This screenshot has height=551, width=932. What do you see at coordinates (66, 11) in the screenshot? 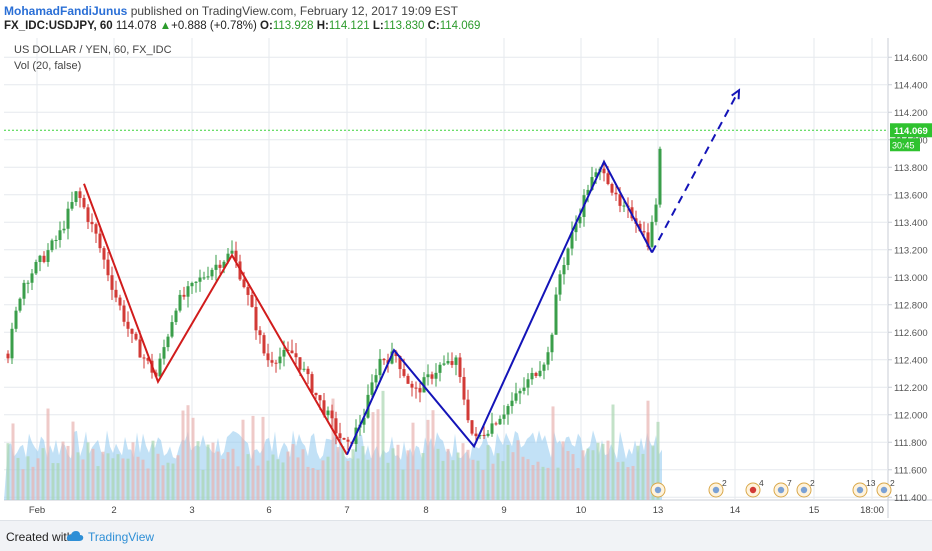
I see `author-link: MohamadFandiJunus` at bounding box center [66, 11].